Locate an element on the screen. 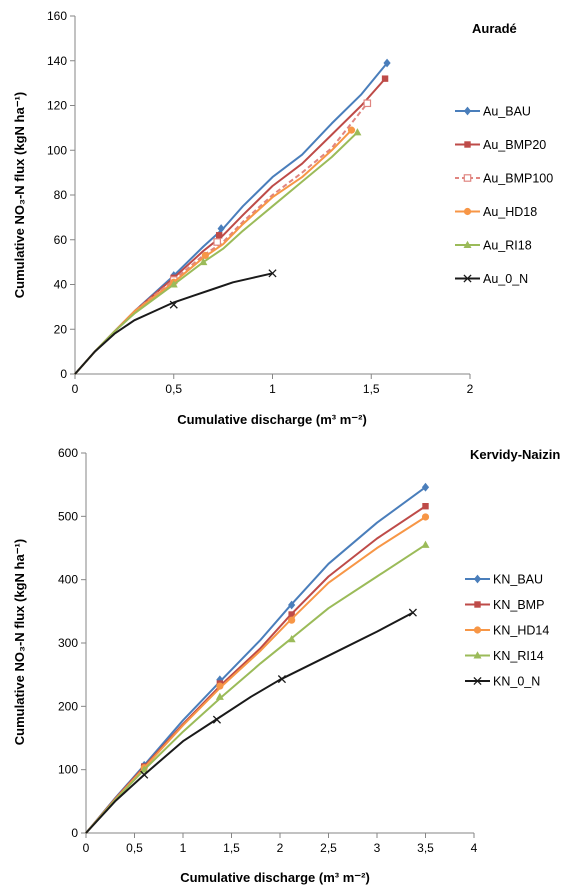 The width and height of the screenshot is (572, 888). legend-label: KN_HD14 is located at coordinates (521, 631).